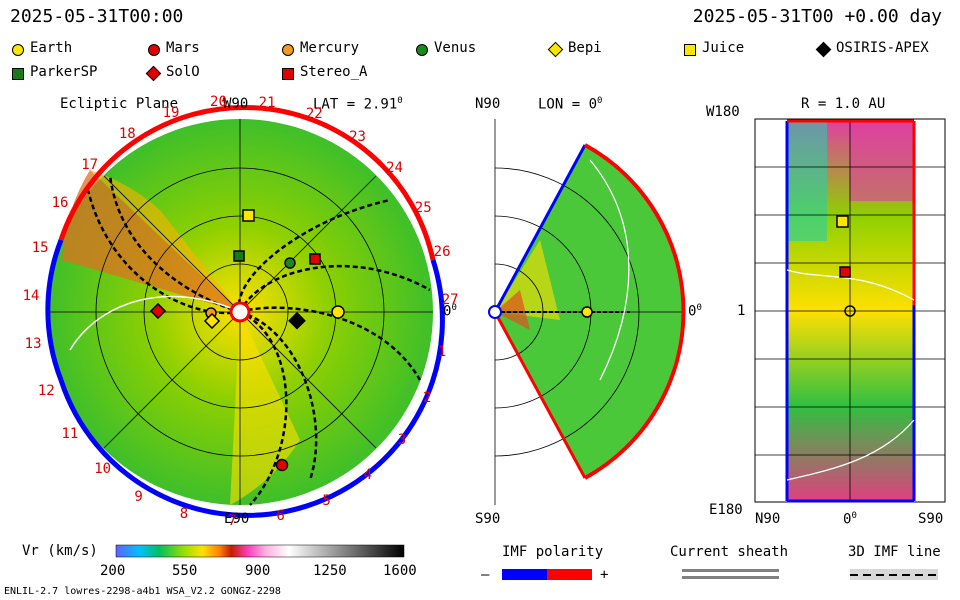 This screenshot has width=960, height=600. I want to click on carrington-tick-label: 25, so click(423, 207).